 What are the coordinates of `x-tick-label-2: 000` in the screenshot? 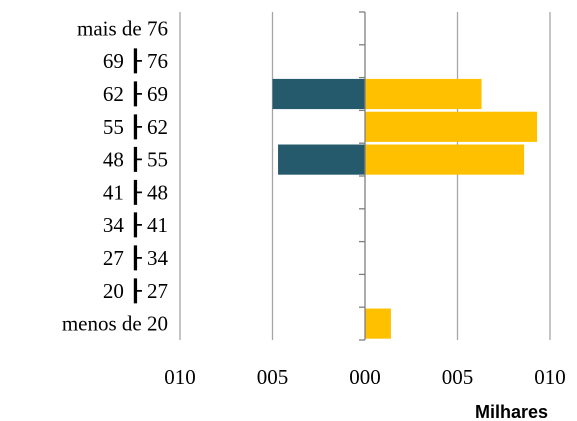 It's located at (365, 377).